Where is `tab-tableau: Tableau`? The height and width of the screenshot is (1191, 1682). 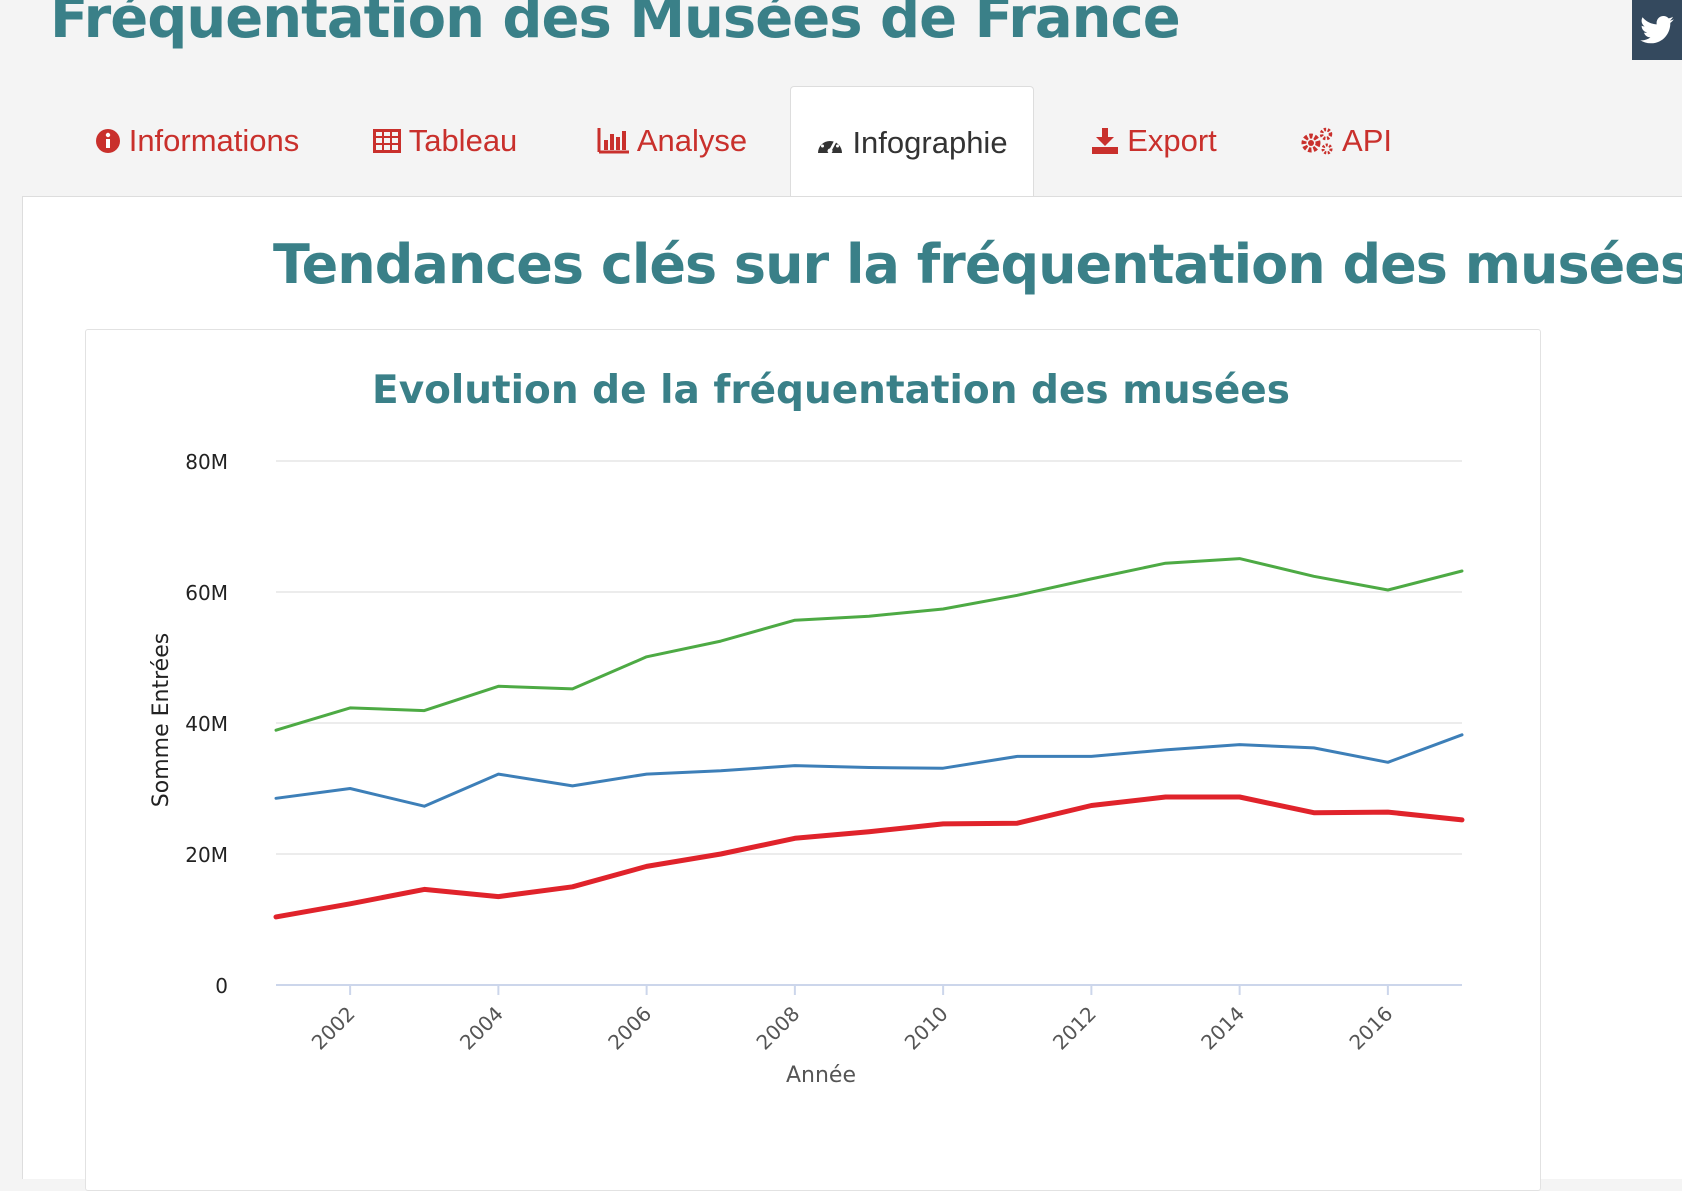
tab-tableau: Tableau is located at coordinates (445, 141).